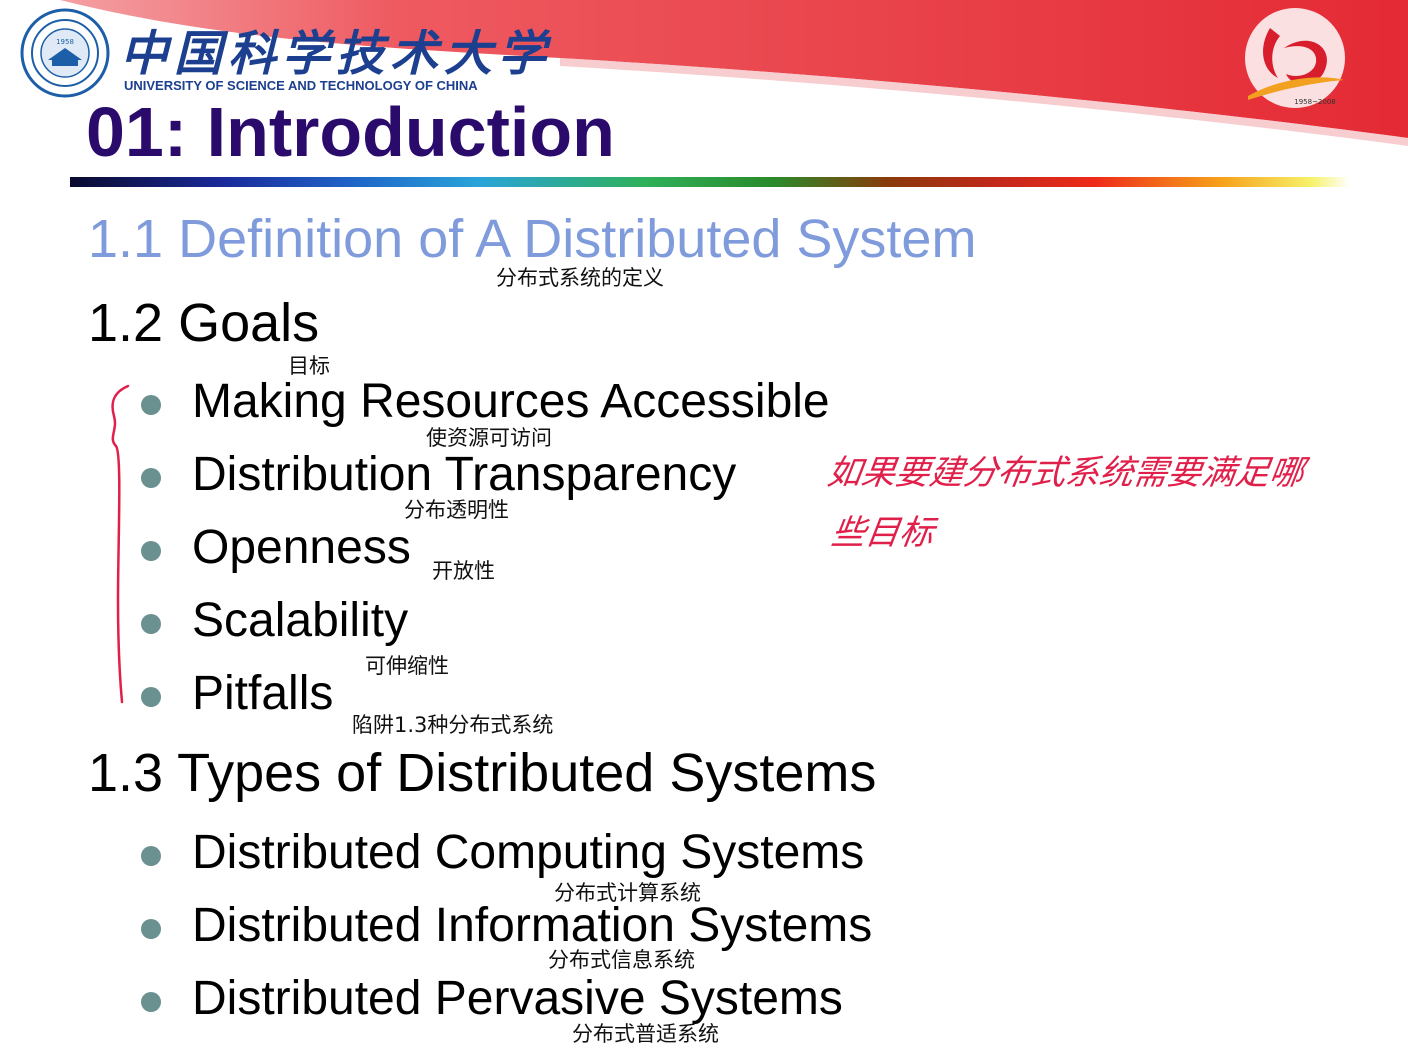 The image size is (1408, 1056). What do you see at coordinates (1315, 102) in the screenshot?
I see `anniversary-years: 1958~2008` at bounding box center [1315, 102].